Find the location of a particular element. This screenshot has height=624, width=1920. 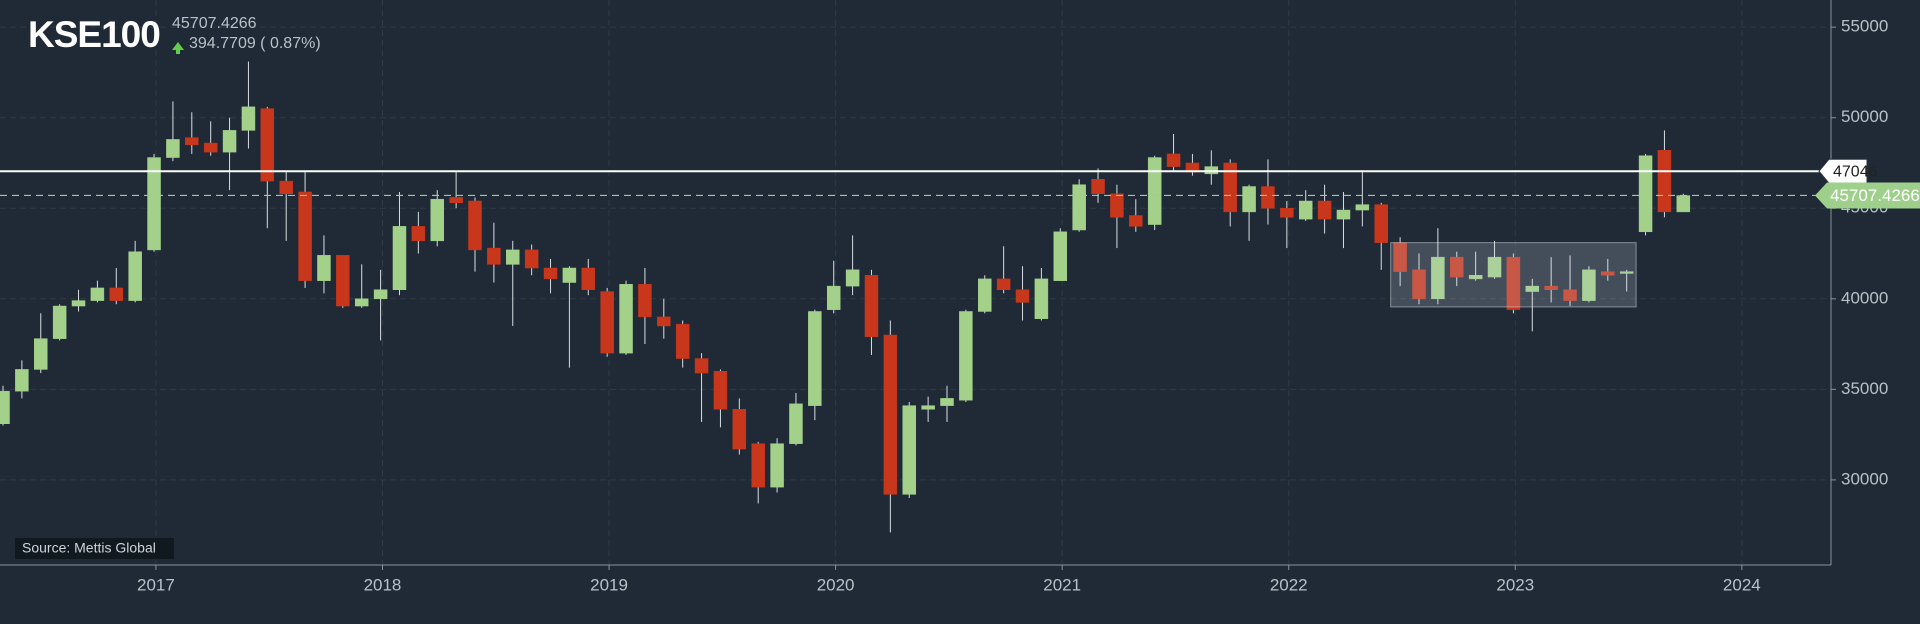

price-change: 394.7709 ( 0.87%) is located at coordinates (255, 43).